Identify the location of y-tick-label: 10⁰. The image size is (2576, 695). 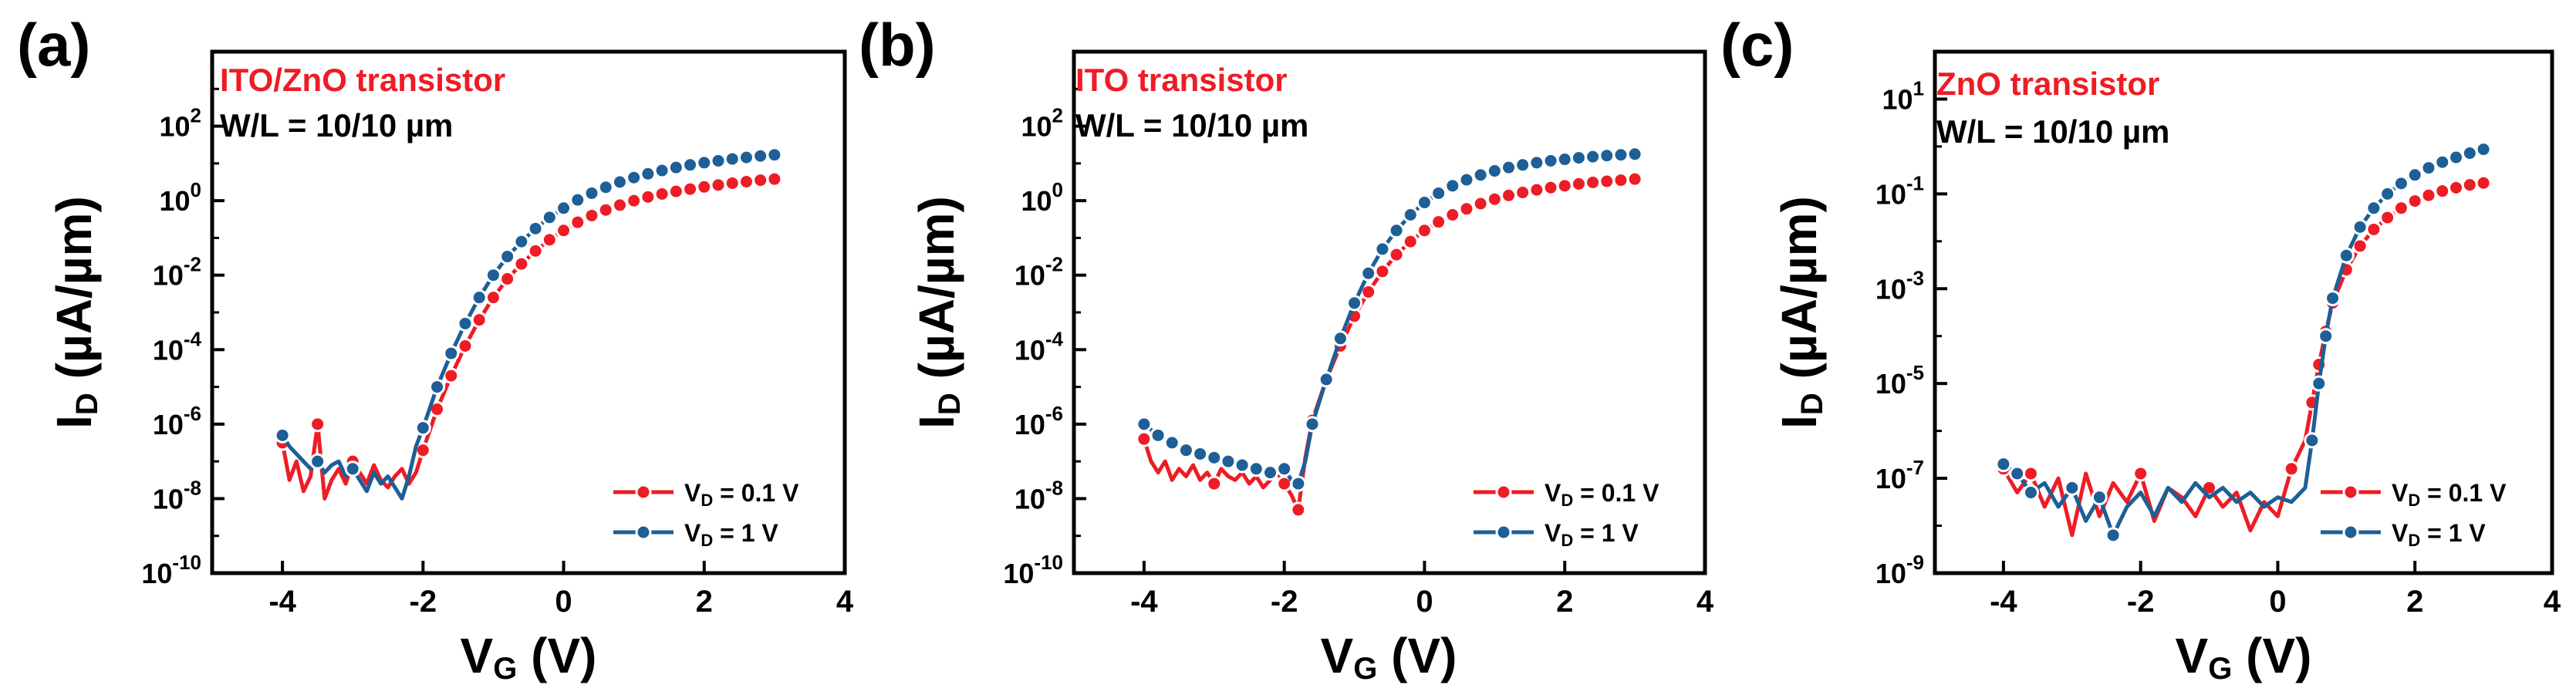
(1042, 197).